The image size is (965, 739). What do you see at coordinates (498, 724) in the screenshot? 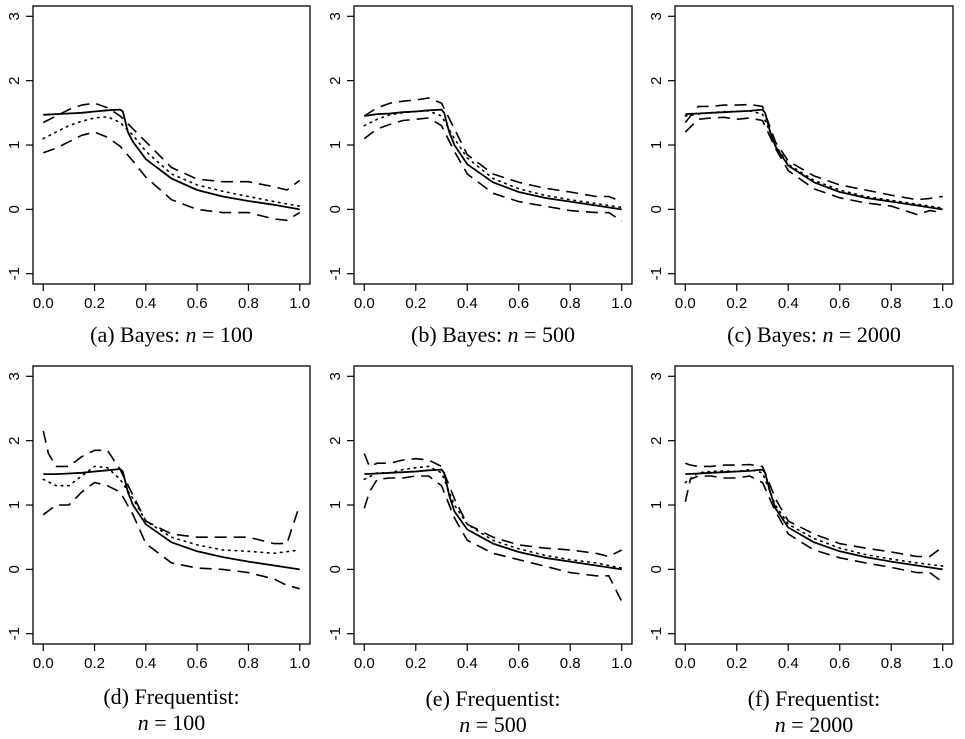
I see `caption-part: = 500` at bounding box center [498, 724].